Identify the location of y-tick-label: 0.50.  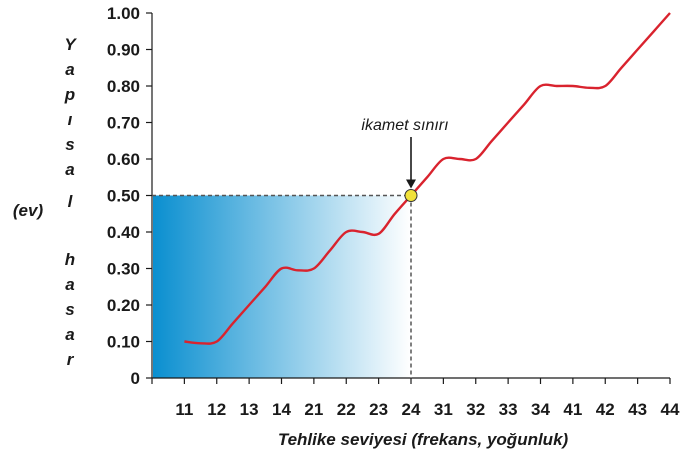
(123, 196).